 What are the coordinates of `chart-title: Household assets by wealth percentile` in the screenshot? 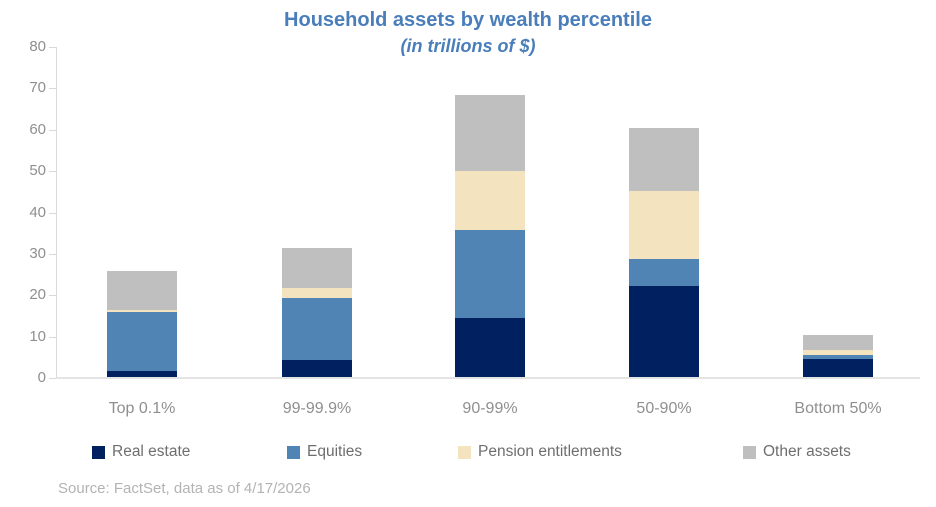 It's located at (468, 20).